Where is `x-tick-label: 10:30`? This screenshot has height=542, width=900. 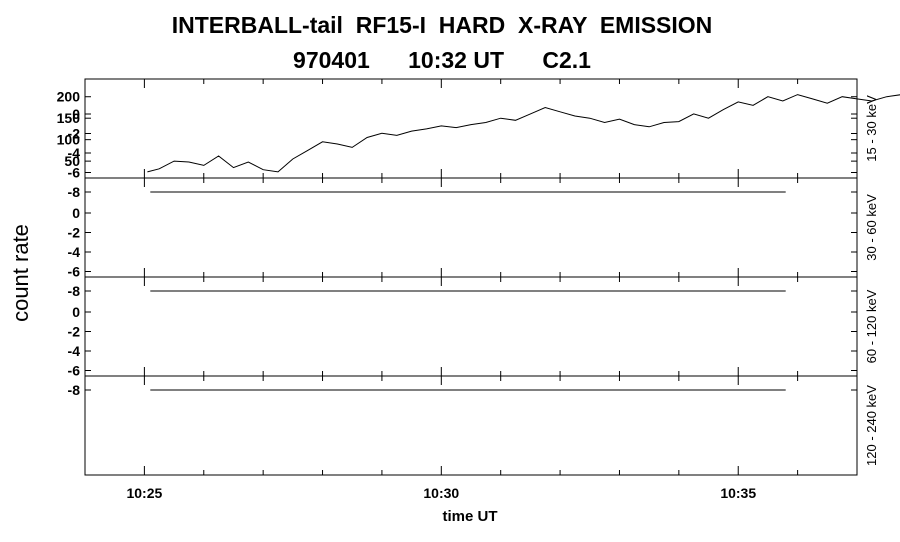
x-tick-label: 10:30 is located at coordinates (441, 493).